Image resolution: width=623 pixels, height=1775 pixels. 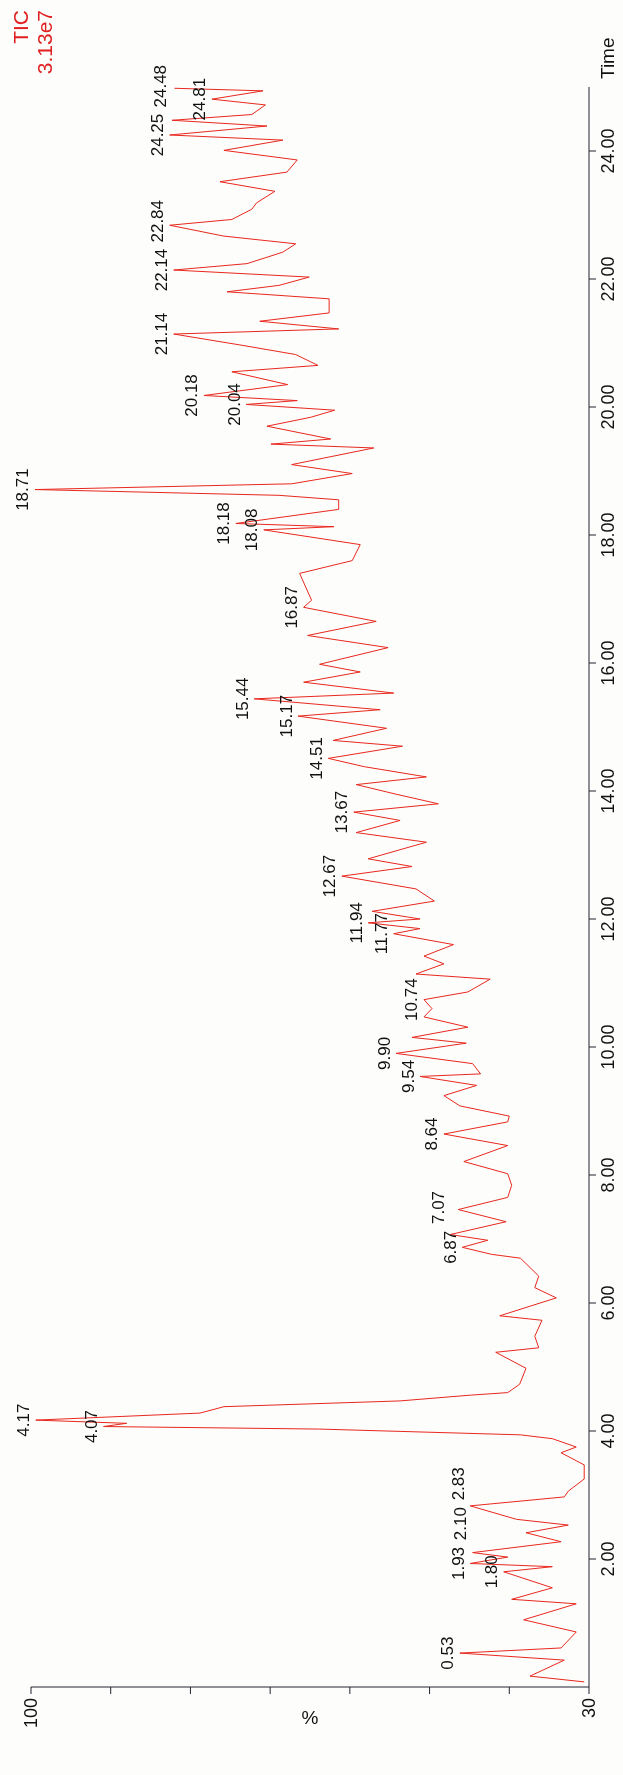 What do you see at coordinates (162, 334) in the screenshot?
I see `annotation: 21.14` at bounding box center [162, 334].